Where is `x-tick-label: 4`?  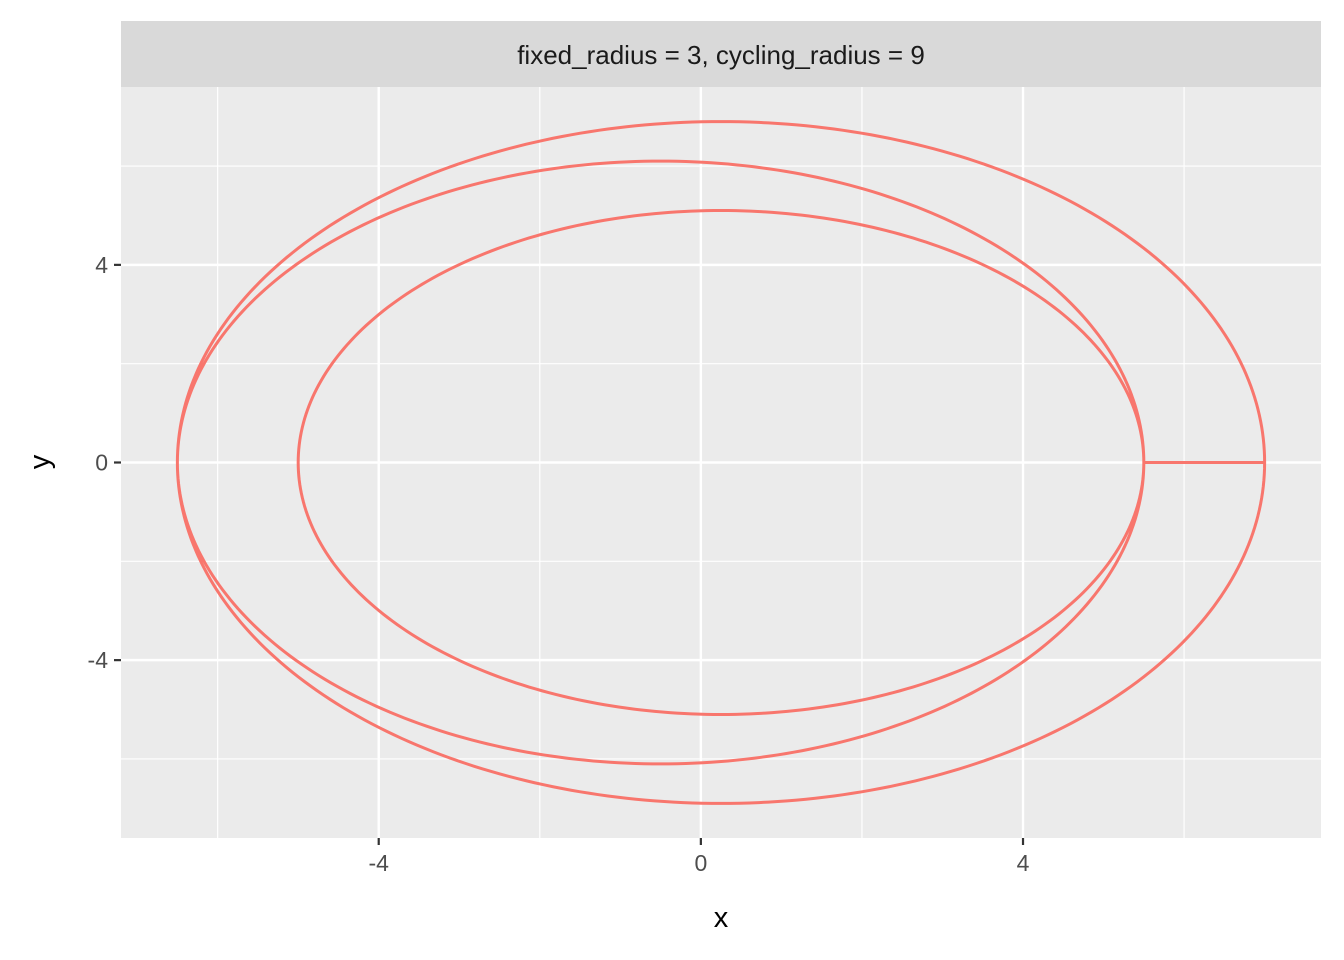 x-tick-label: 4 is located at coordinates (1023, 863).